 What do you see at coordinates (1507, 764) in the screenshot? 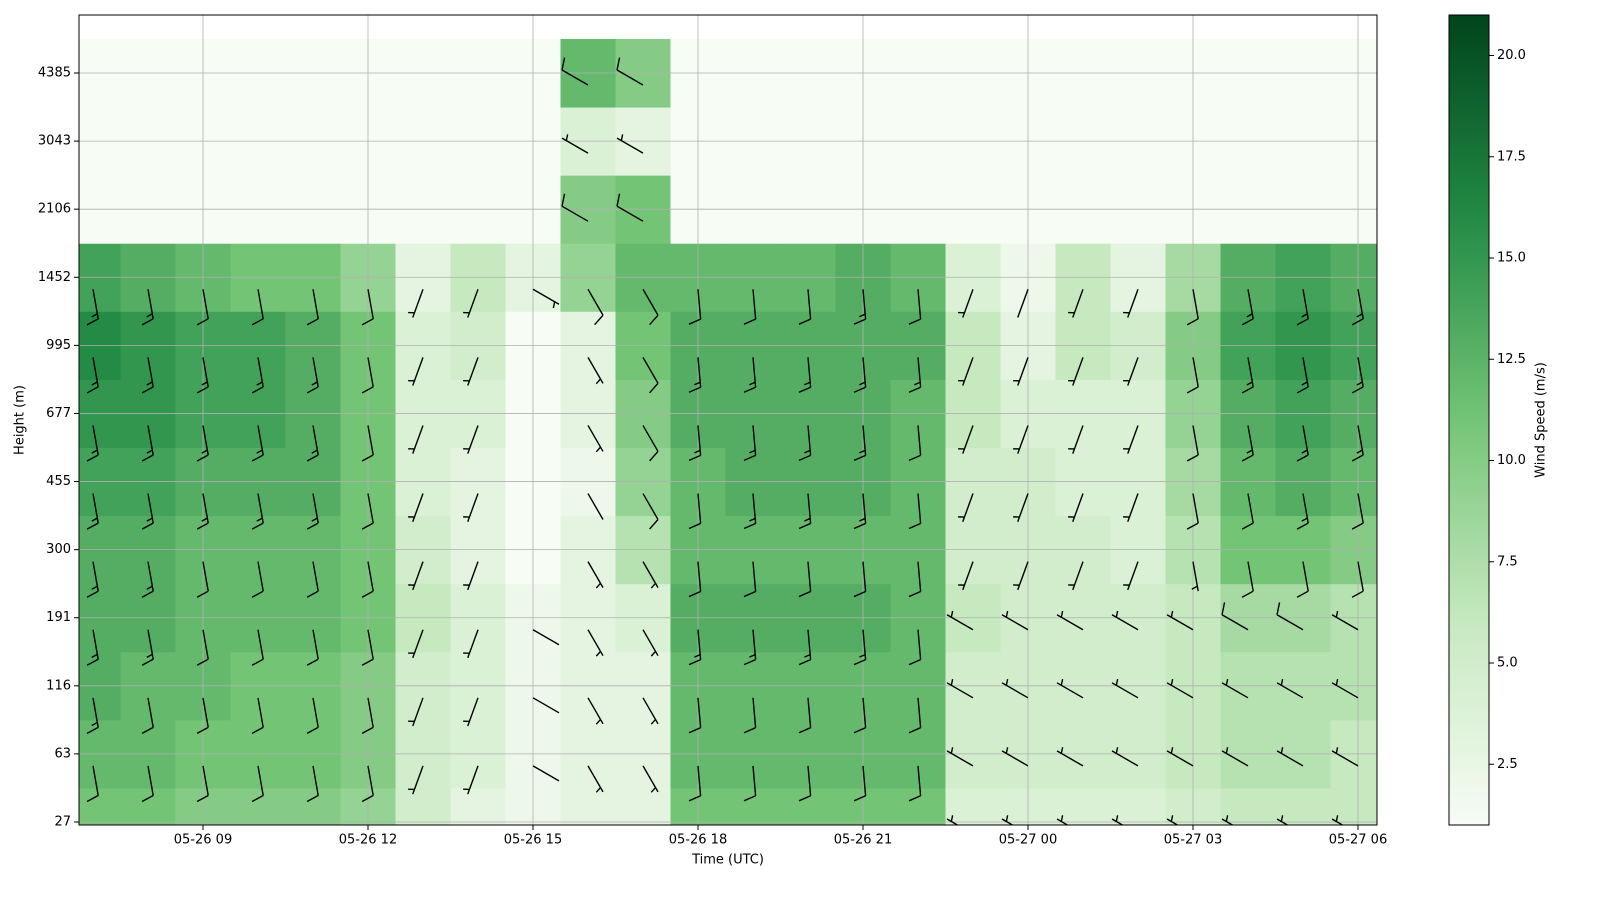
I see `colorbar-tick-label: 2.5` at bounding box center [1507, 764].